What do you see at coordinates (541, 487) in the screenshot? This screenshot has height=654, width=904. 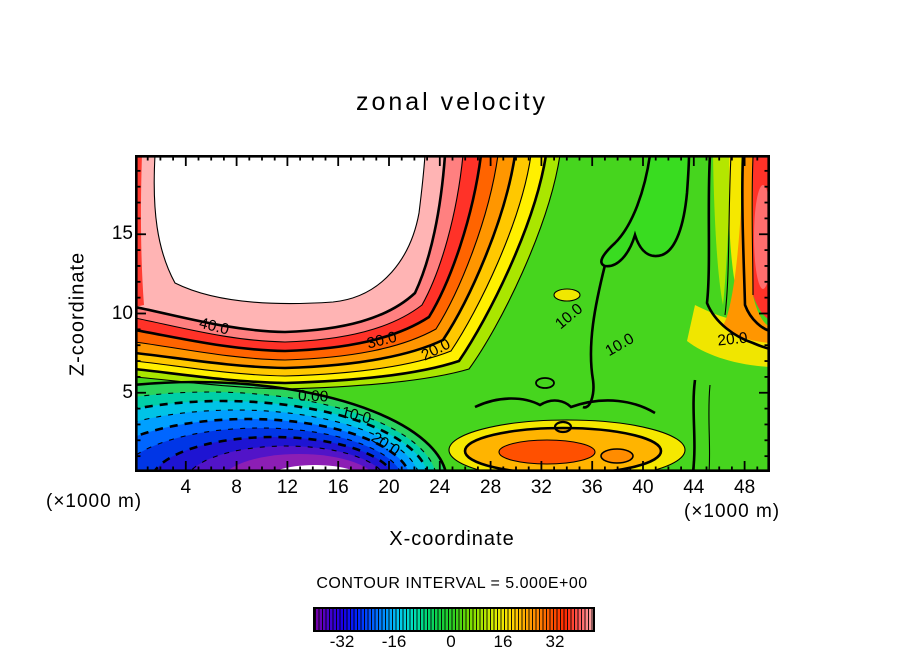 I see `x-tick-label: 32` at bounding box center [541, 487].